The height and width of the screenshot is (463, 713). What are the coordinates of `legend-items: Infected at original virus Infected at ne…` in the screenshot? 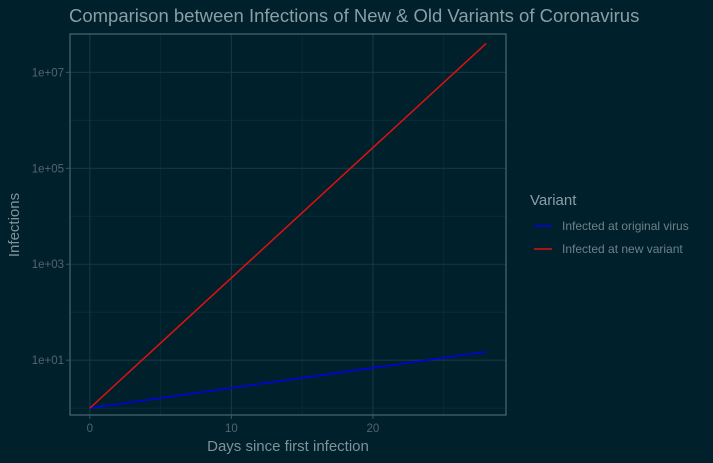 It's located at (611, 237).